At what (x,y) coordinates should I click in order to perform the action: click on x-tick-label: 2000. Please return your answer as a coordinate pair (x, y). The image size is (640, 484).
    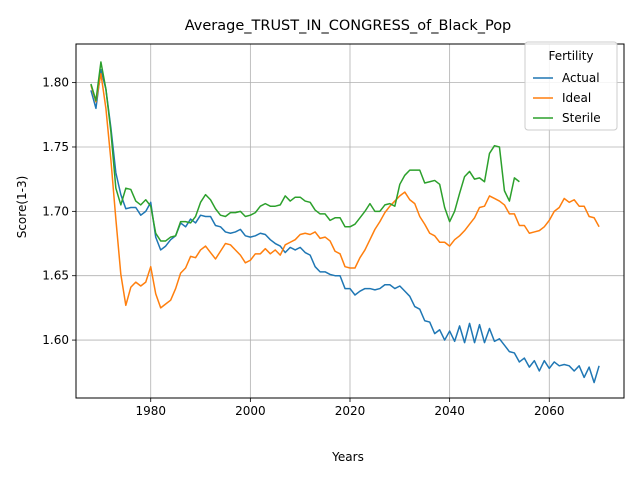
    Looking at the image, I should click on (250, 411).